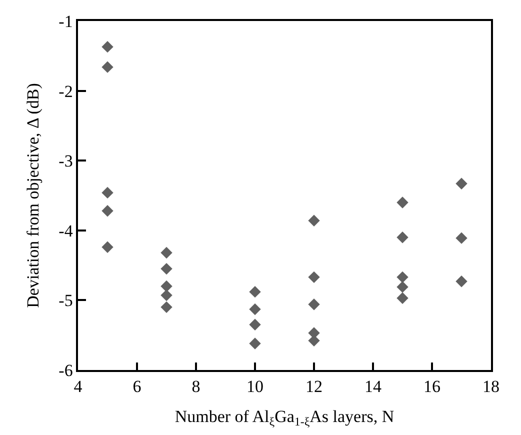 This screenshot has height=435, width=521. I want to click on y-tick-label: -5, so click(65, 300).